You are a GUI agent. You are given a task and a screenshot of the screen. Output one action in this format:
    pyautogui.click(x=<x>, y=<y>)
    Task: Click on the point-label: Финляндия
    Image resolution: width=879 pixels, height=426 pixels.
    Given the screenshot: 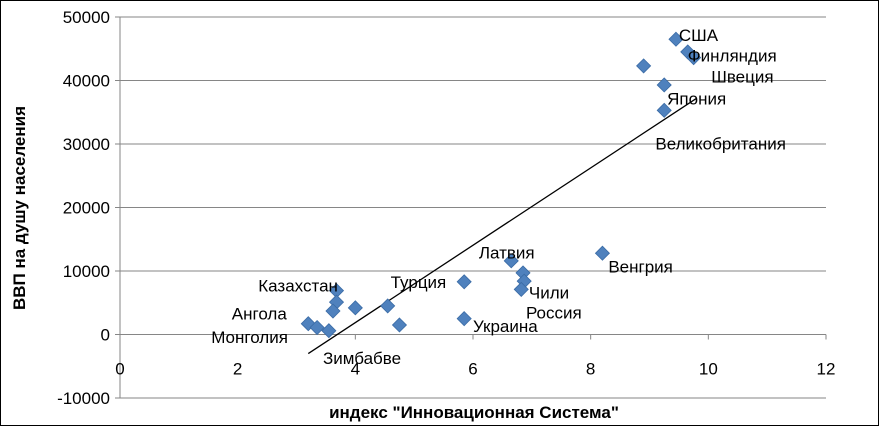 What is the action you would take?
    pyautogui.click(x=732, y=56)
    